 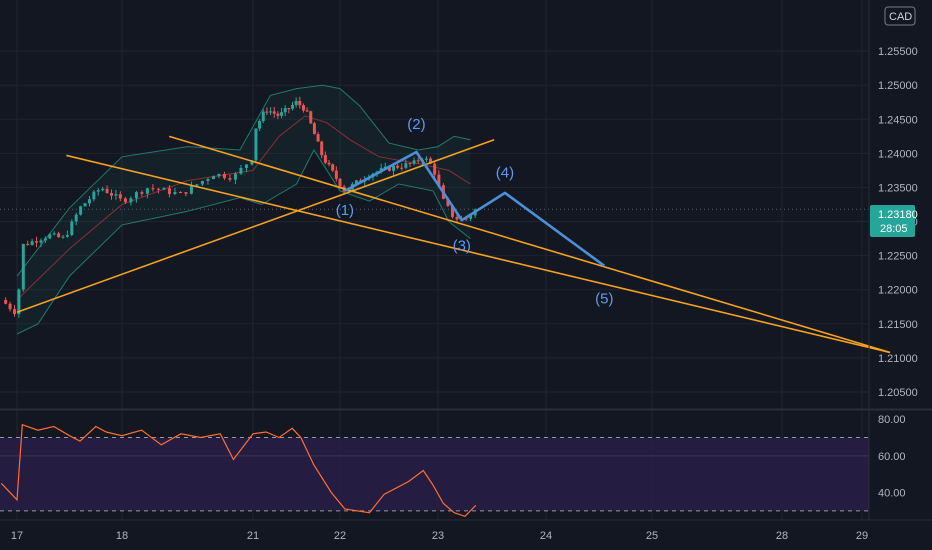 What do you see at coordinates (604, 299) in the screenshot?
I see `wave-label: (5)` at bounding box center [604, 299].